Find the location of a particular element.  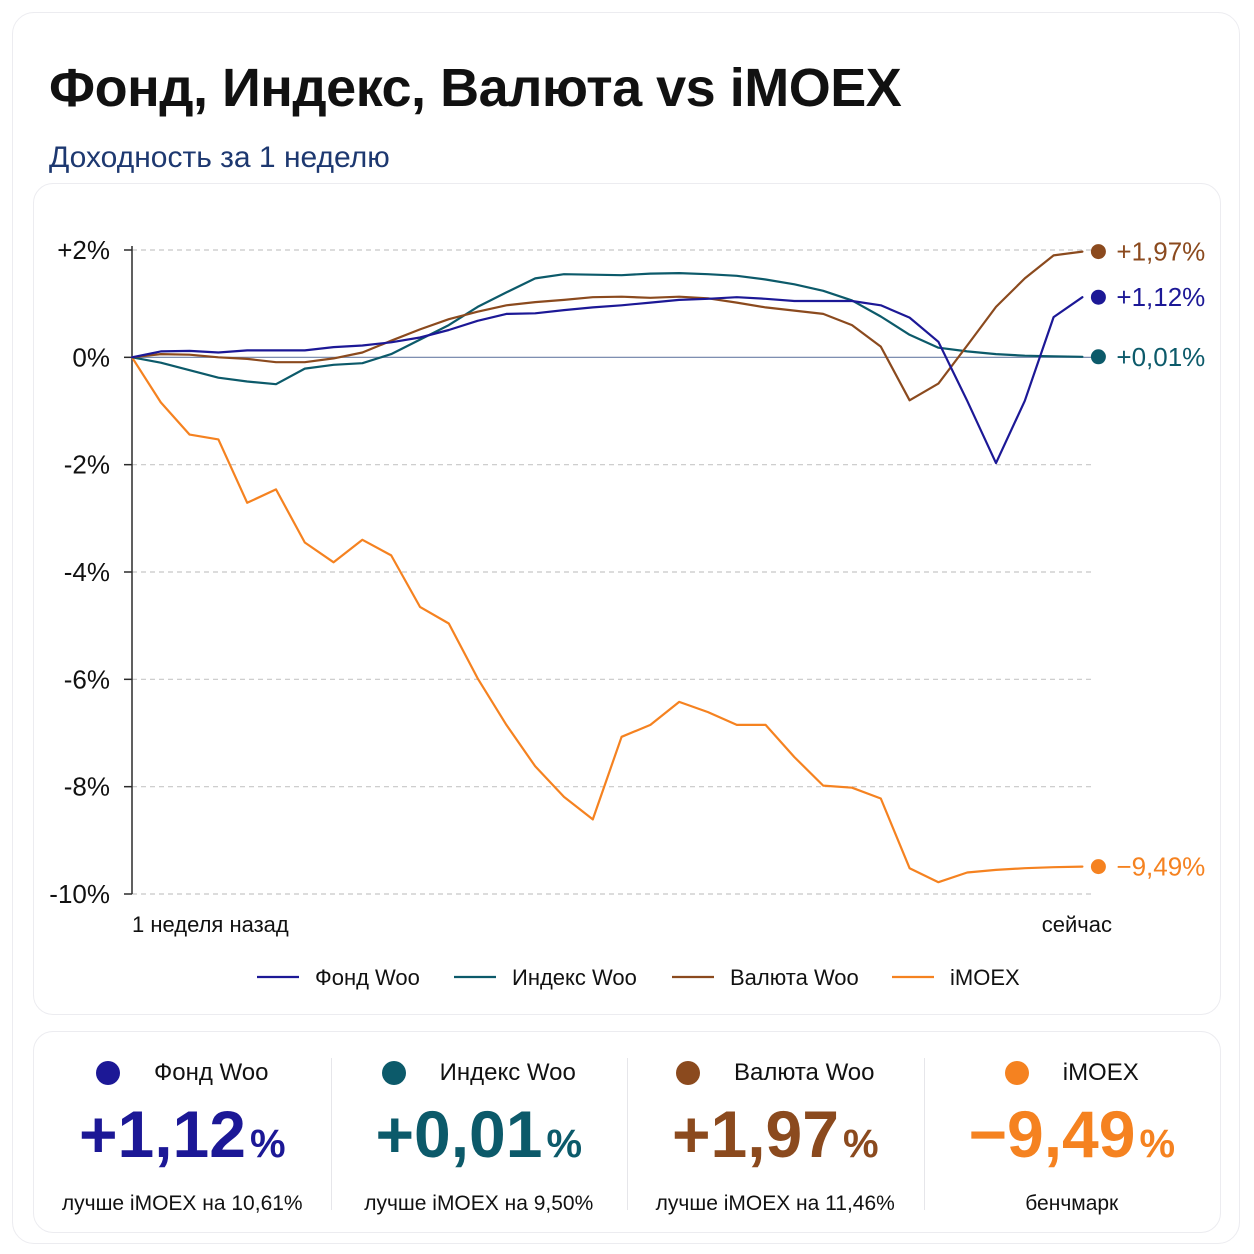

series-line-currency is located at coordinates (607, 326).